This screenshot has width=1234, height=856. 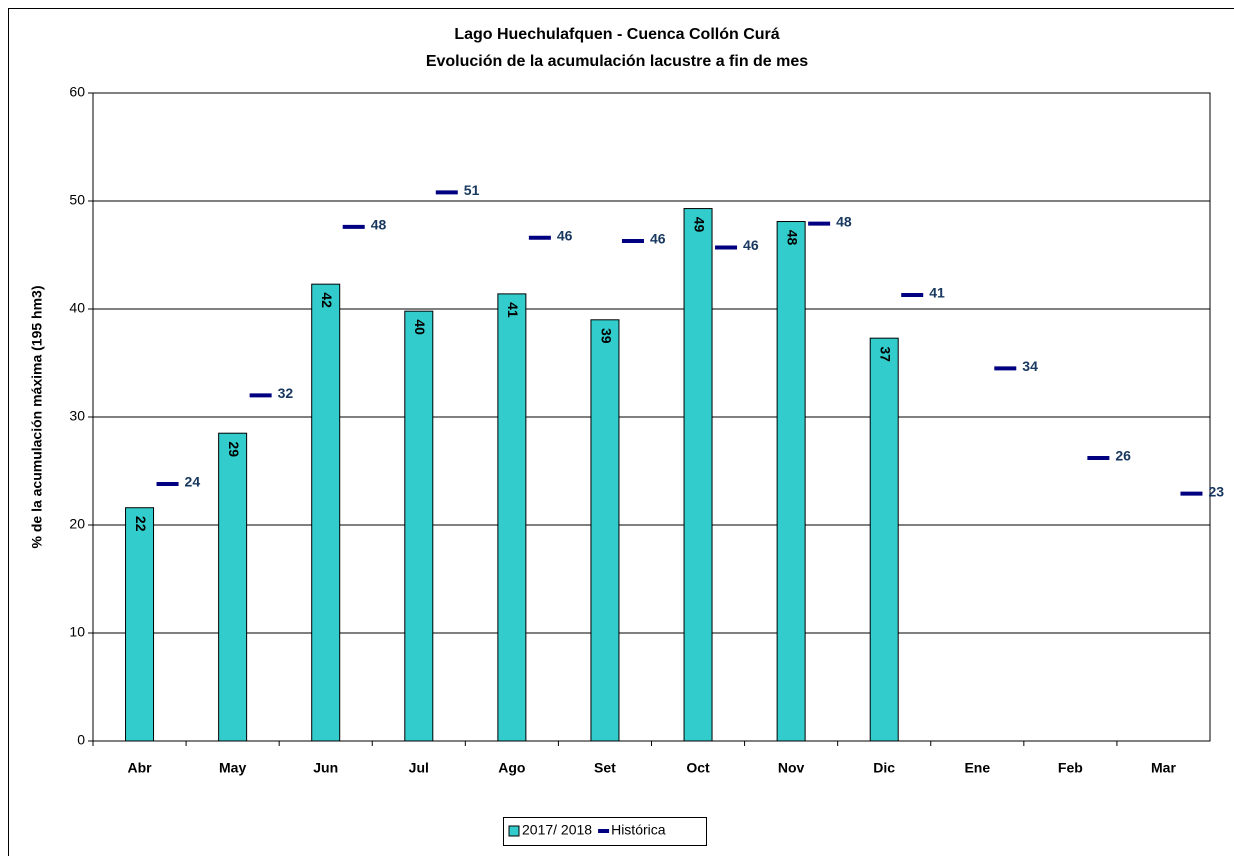 I want to click on y-tick-label: 20, so click(x=77, y=524).